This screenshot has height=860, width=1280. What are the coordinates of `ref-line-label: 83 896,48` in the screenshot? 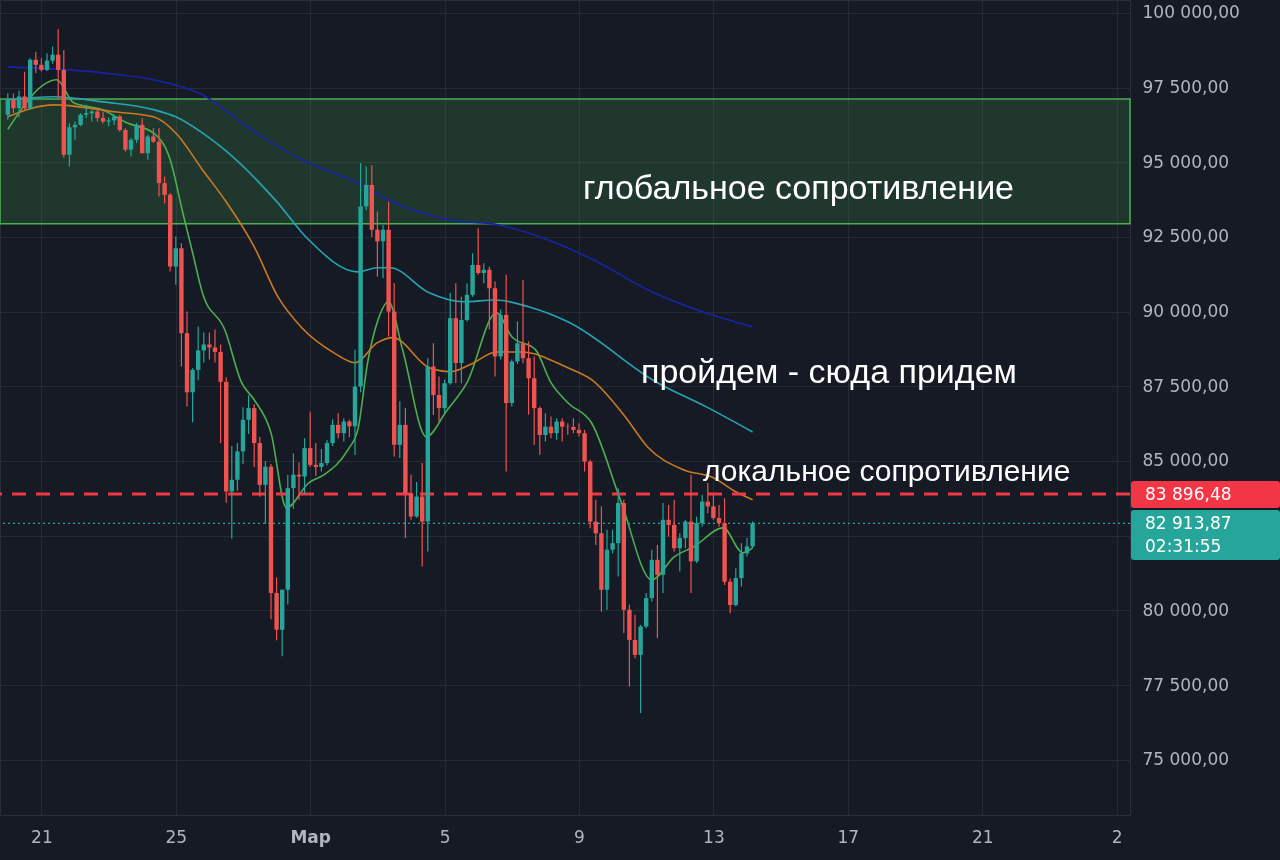 It's located at (1189, 494).